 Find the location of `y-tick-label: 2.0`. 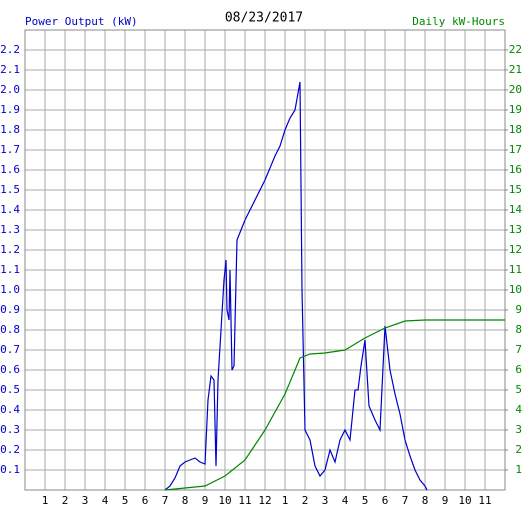

y-tick-label: 2.0 is located at coordinates (10, 89).